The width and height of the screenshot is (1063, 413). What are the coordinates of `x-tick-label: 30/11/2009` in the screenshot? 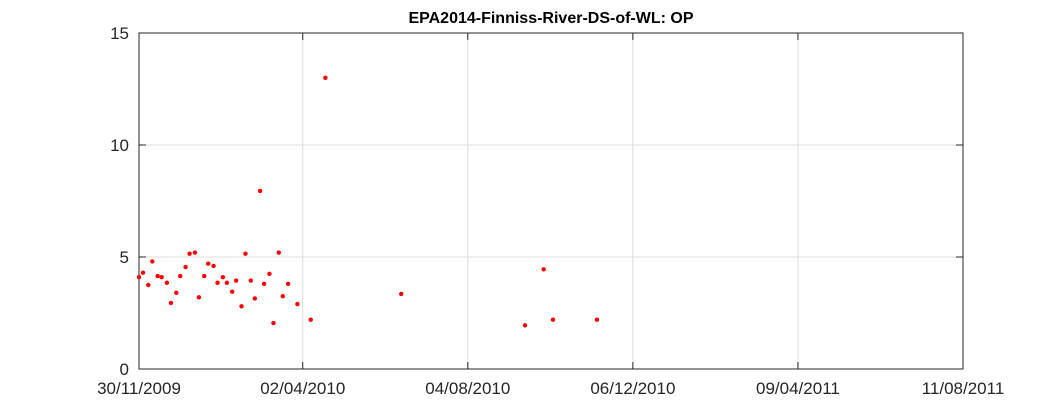 It's located at (139, 388).